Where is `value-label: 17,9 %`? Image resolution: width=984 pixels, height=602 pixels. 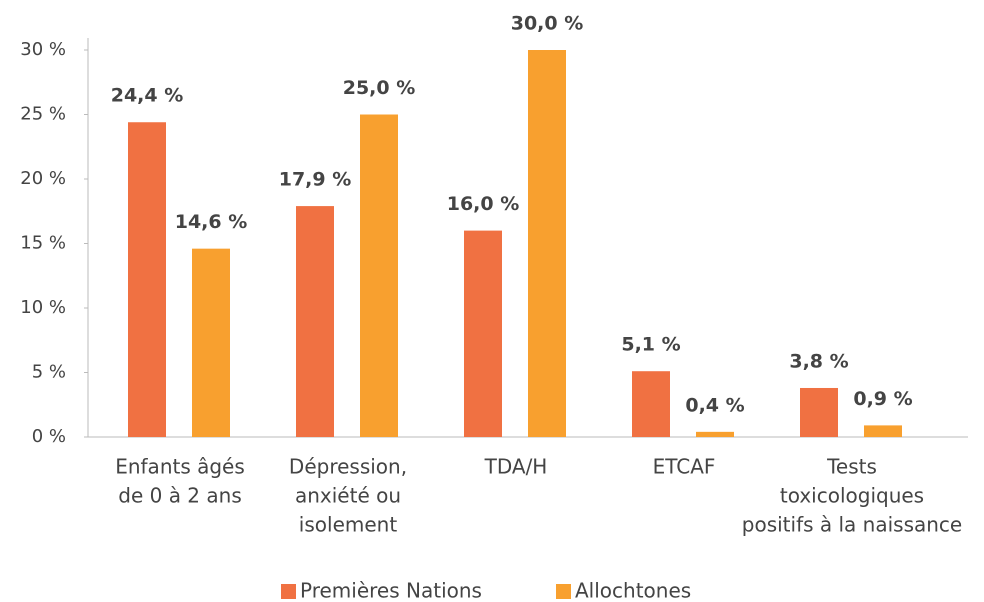
value-label: 17,9 % is located at coordinates (315, 180).